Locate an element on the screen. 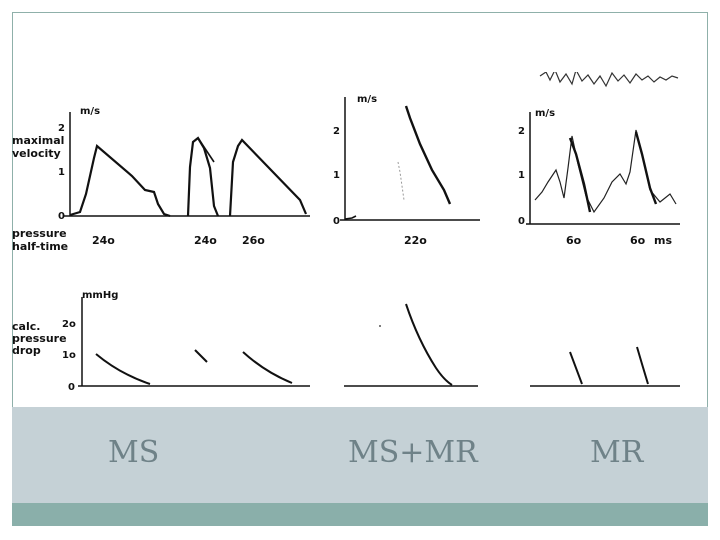 This screenshot has height=540, width=720. ms-velocity-panel is located at coordinates (187, 165).